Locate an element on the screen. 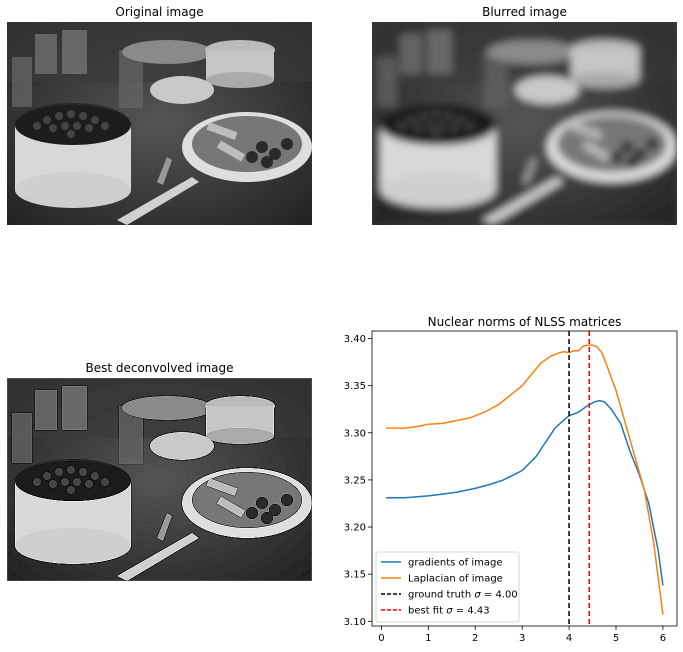  x-tick-label: 3 is located at coordinates (522, 638).